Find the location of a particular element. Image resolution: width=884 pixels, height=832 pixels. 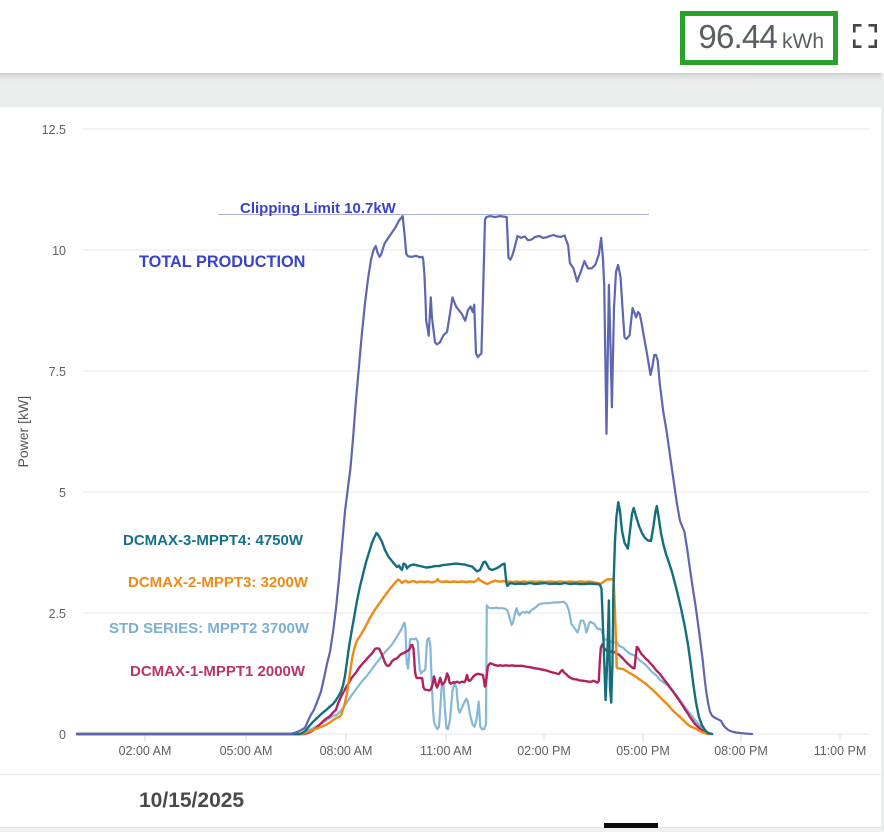

svg-text: 02:00 AM is located at coordinates (145, 751).